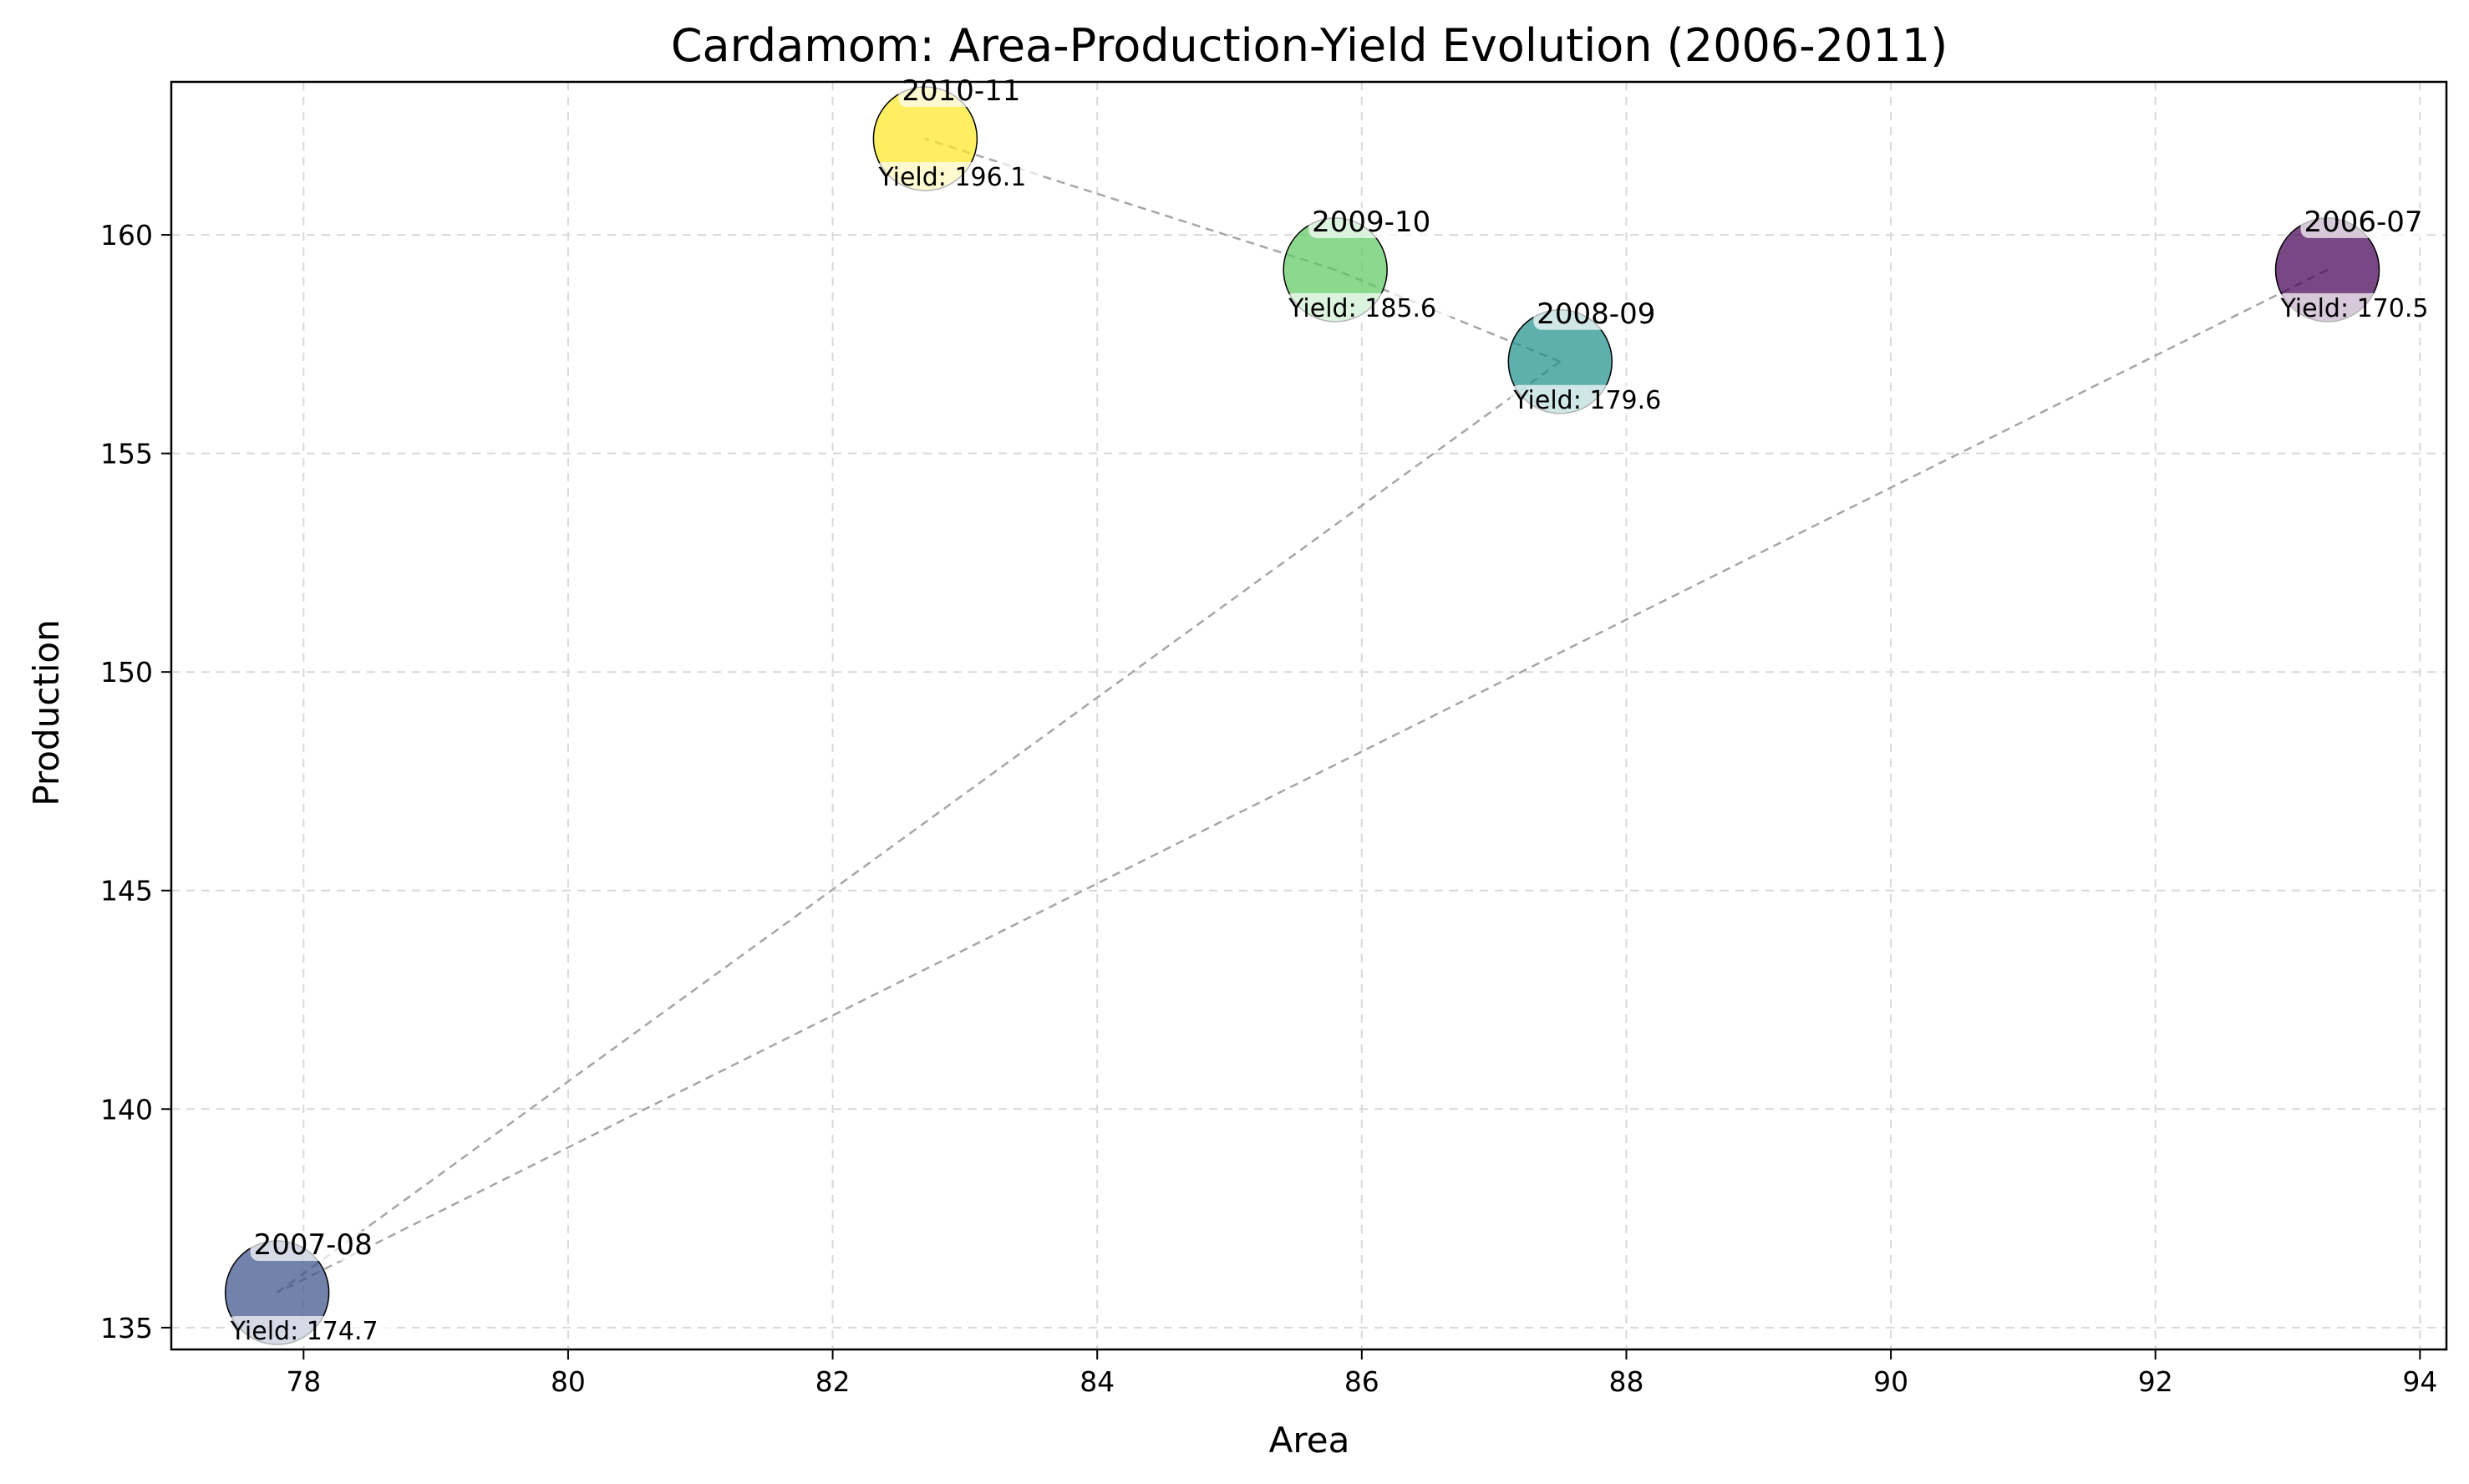  I want to click on y-tick-label: 135, so click(127, 1328).